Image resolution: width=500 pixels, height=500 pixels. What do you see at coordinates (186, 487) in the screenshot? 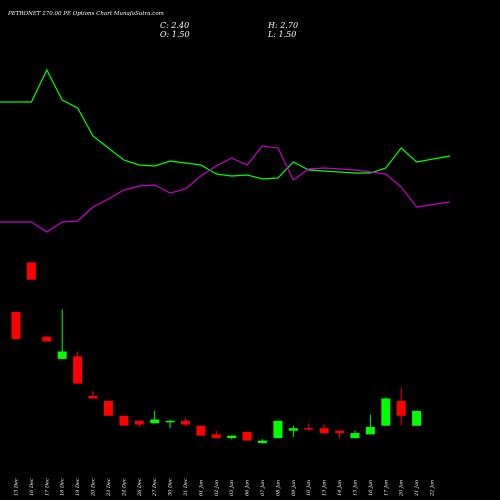
I see `x-tick-label: 31 Dec` at bounding box center [186, 487].